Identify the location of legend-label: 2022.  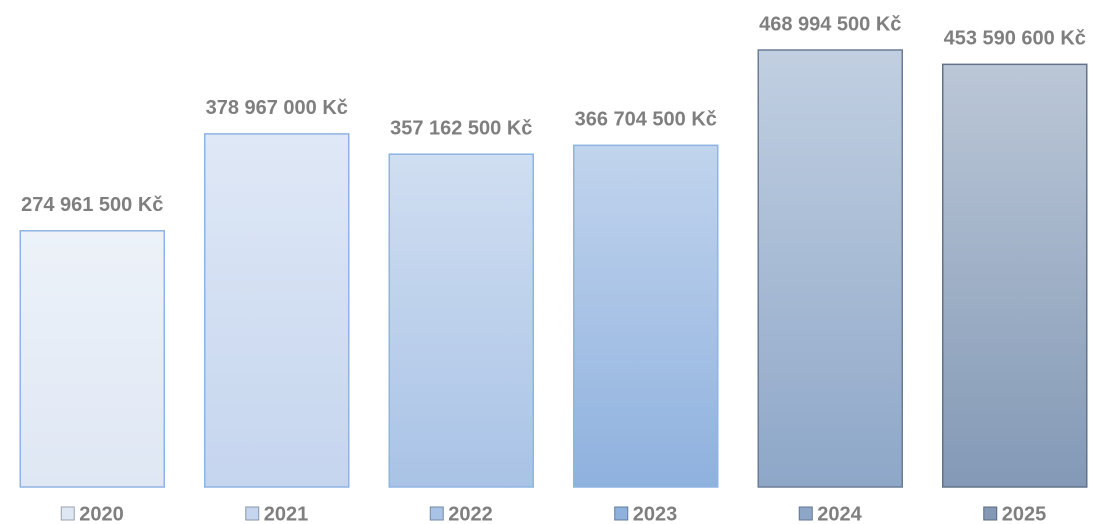
(470, 513).